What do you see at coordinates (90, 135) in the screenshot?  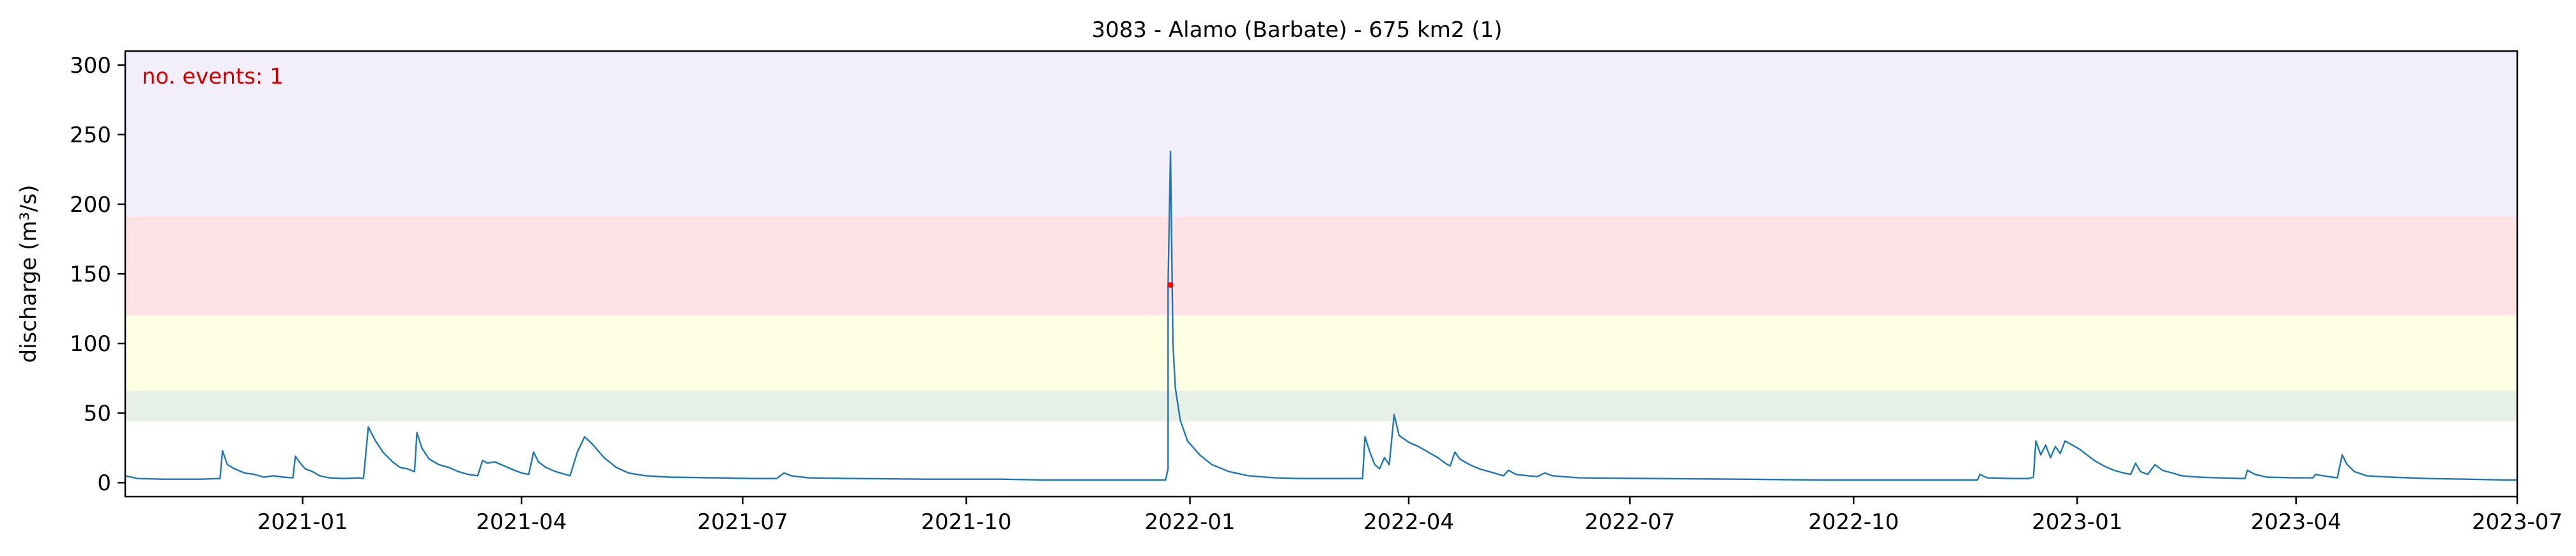 I see `y-tick-label: 250` at bounding box center [90, 135].